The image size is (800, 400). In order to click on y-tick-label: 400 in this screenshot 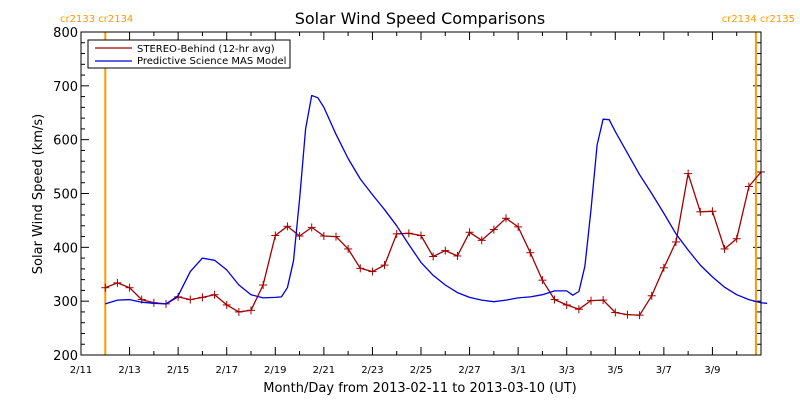, I will do `click(65, 248)`.